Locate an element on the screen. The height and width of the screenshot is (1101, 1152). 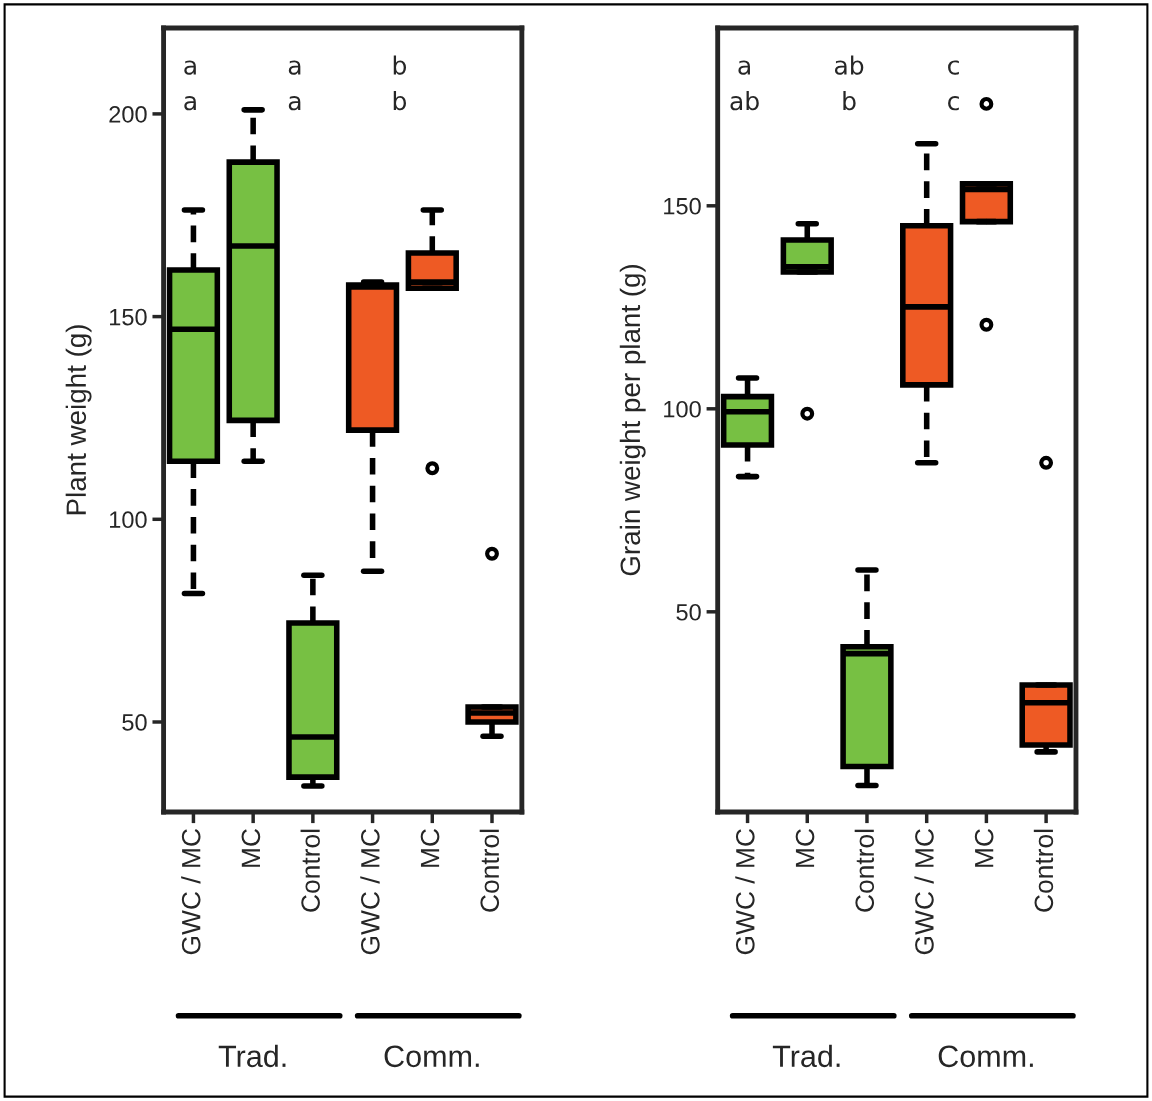
y-axis-title: Plant weight (g) is located at coordinates (78, 420).